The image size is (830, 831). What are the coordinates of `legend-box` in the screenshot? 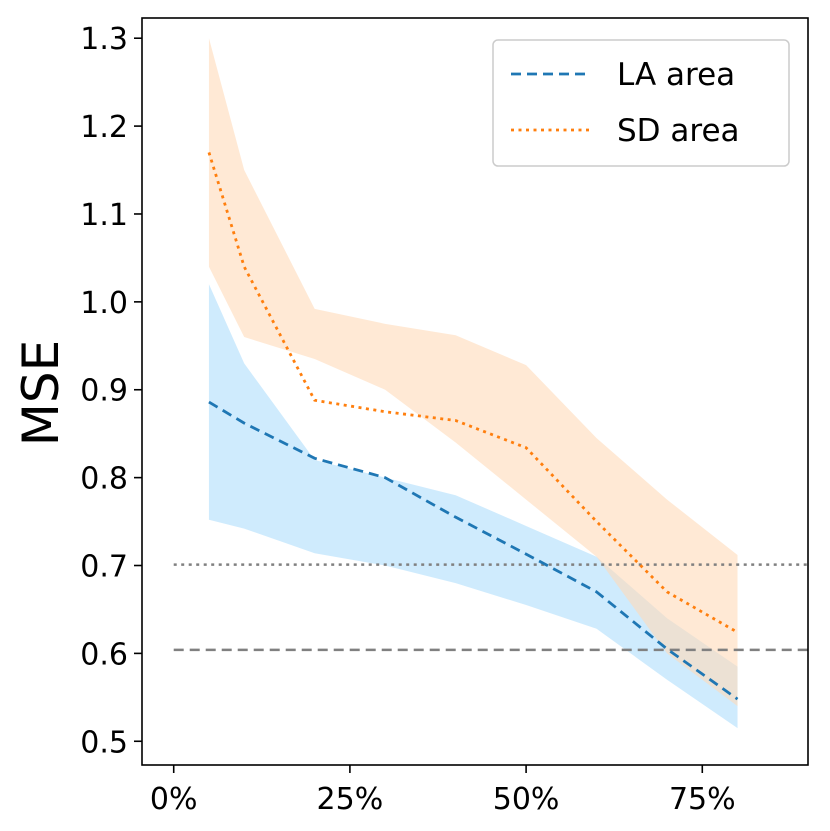 It's located at (641, 103).